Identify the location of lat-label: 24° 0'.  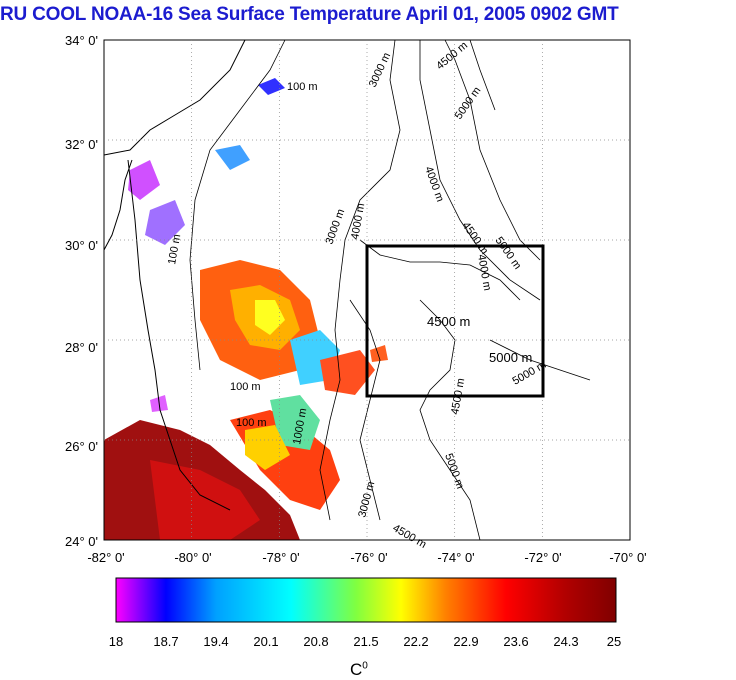
(81, 541).